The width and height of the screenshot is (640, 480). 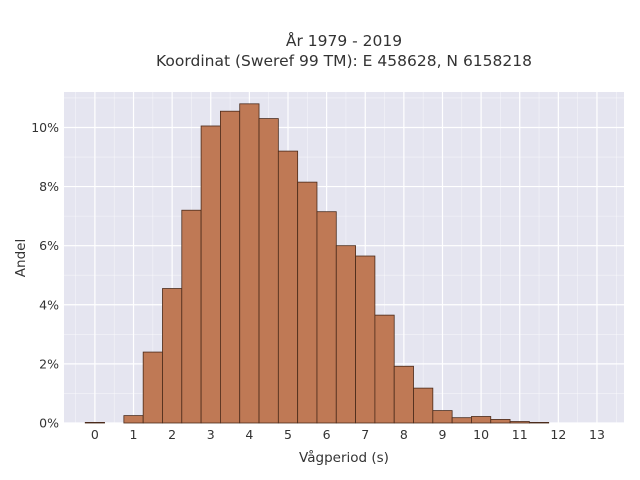 I want to click on x-tick-label: 11, so click(x=520, y=434).